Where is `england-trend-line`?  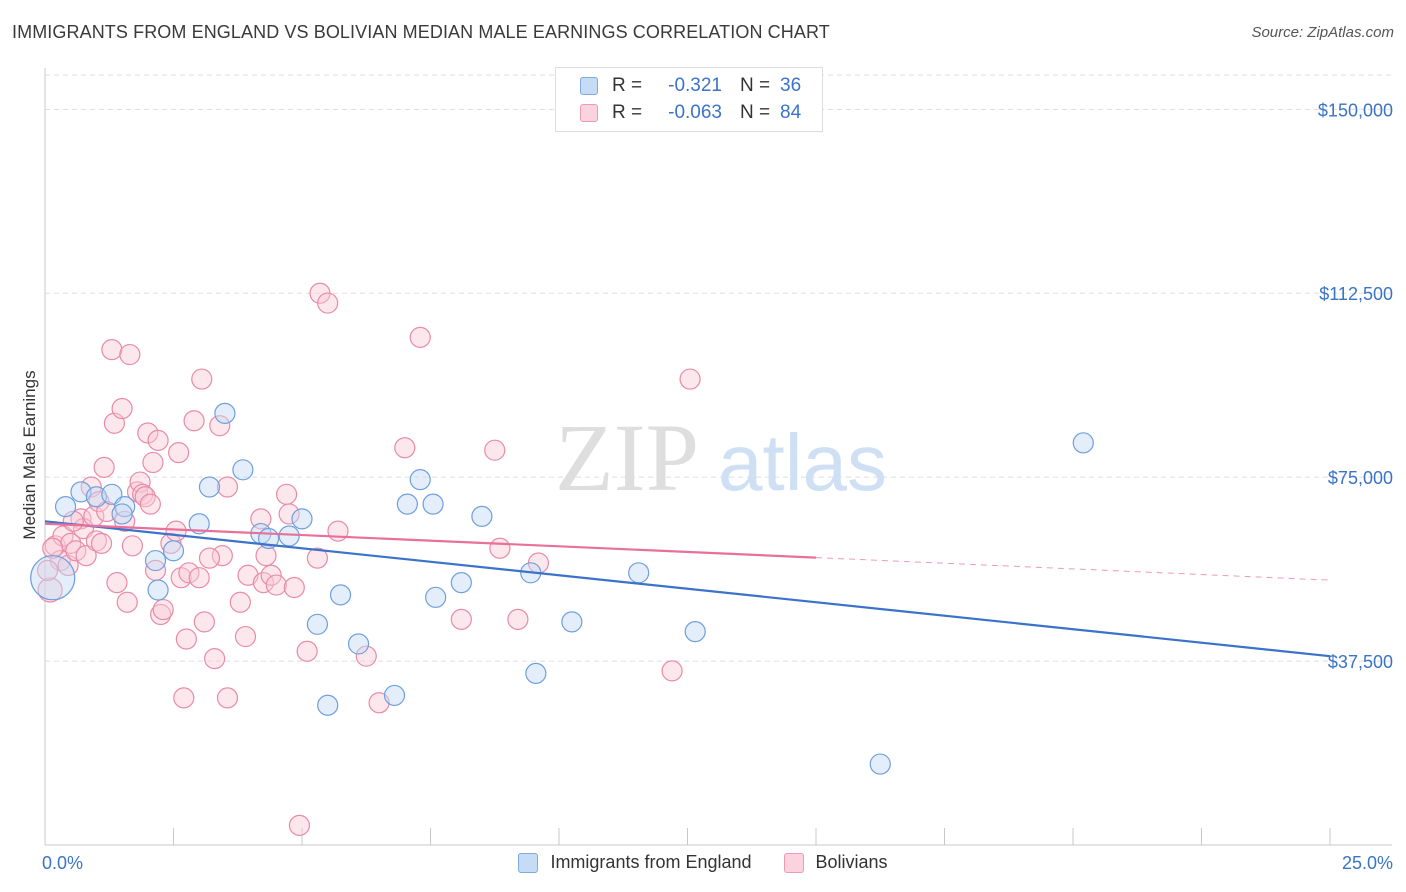
england-trend-line is located at coordinates (687, 589).